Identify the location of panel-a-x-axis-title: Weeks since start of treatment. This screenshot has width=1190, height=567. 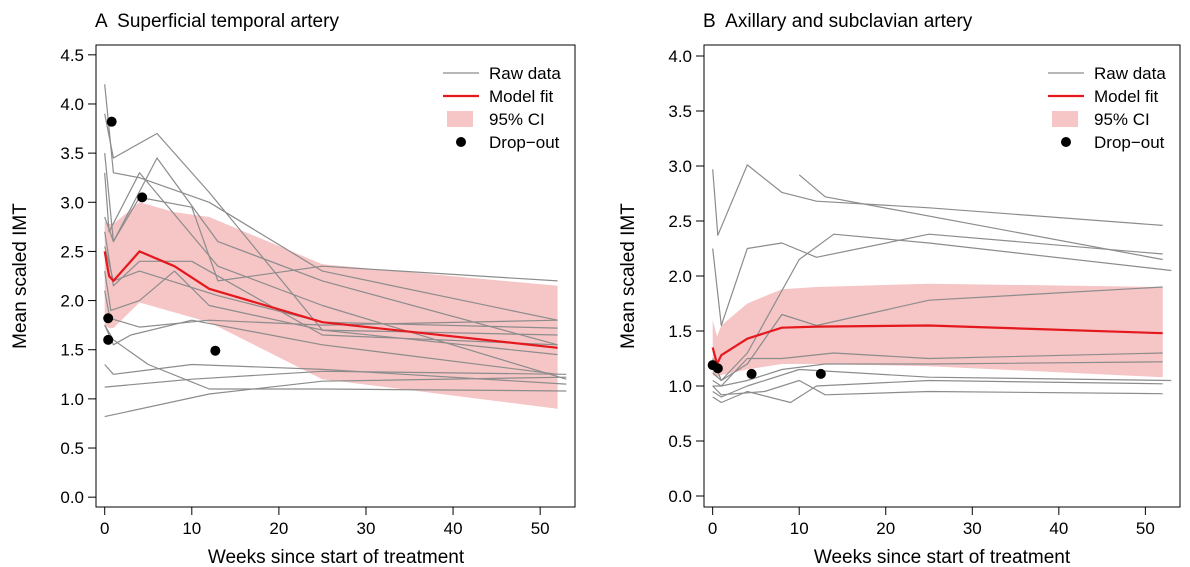
(336, 557).